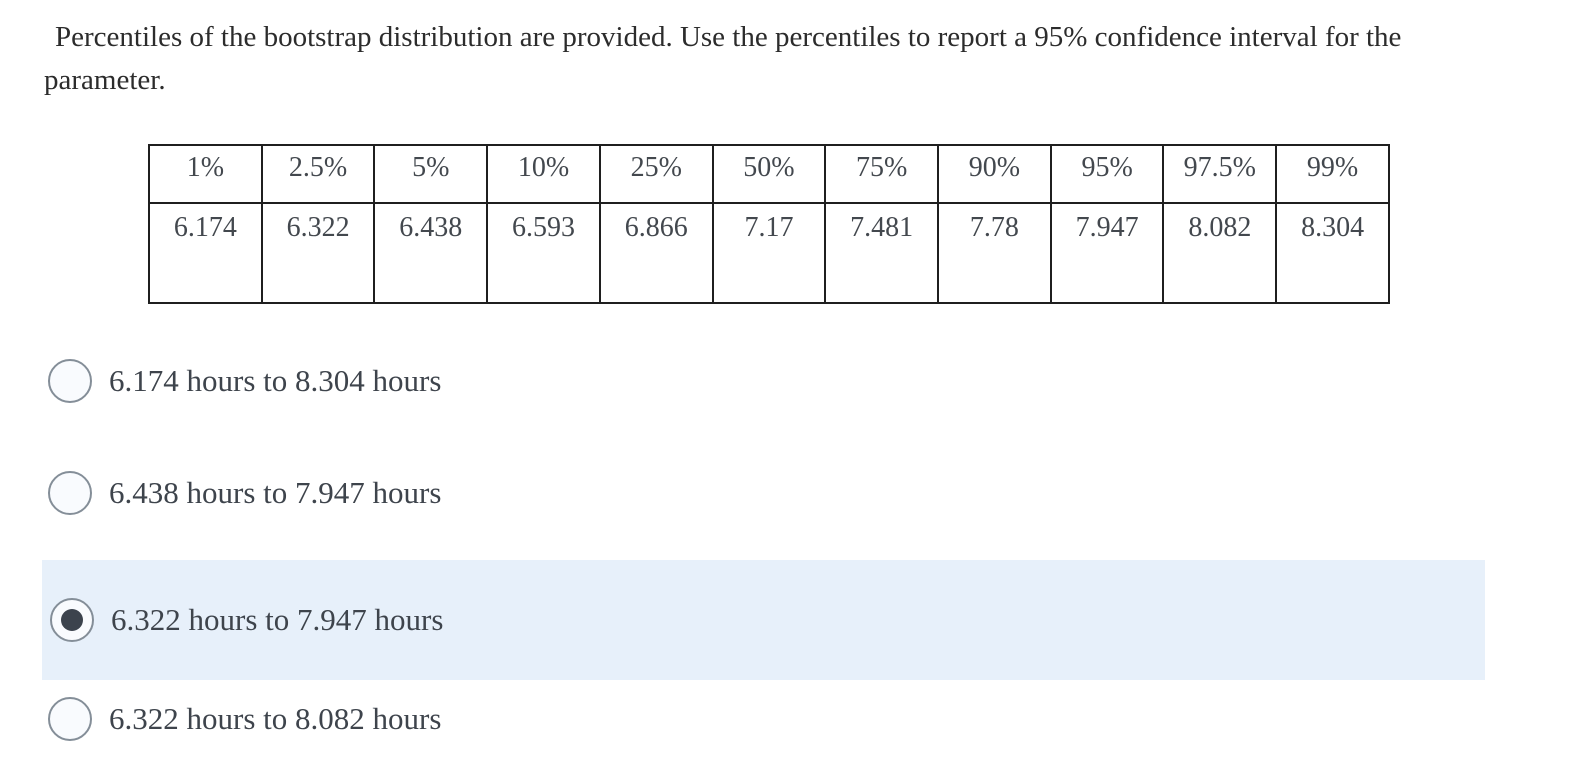 This screenshot has width=1594, height=772. I want to click on percentile-header-cell: 75%, so click(882, 174).